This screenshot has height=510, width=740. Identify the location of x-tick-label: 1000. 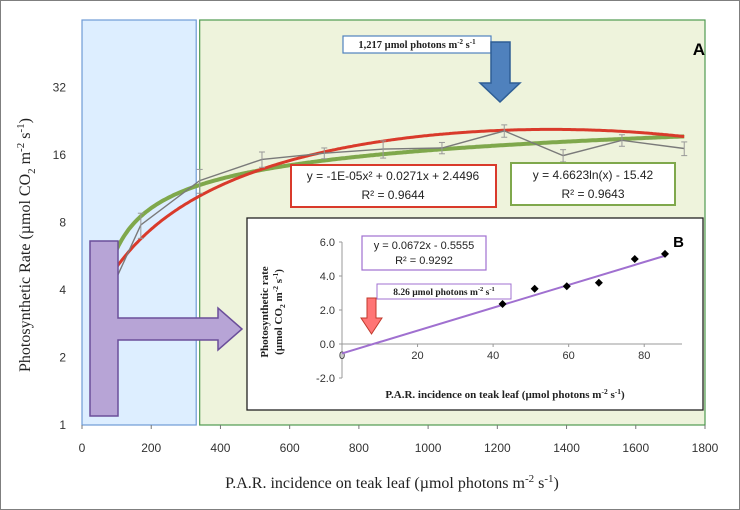
(428, 448).